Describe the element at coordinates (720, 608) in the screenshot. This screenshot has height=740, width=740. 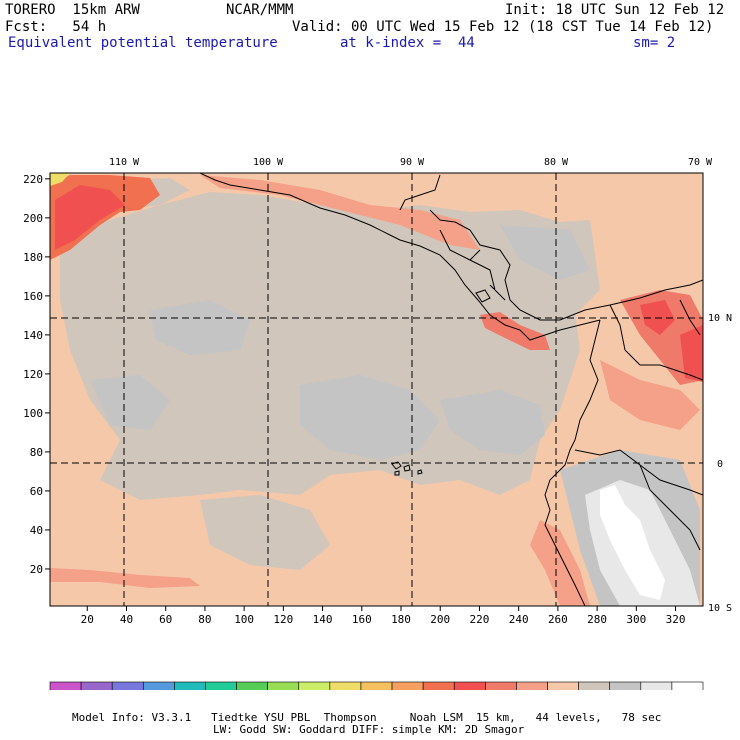
I see `latitude-label: 10 S` at that location.